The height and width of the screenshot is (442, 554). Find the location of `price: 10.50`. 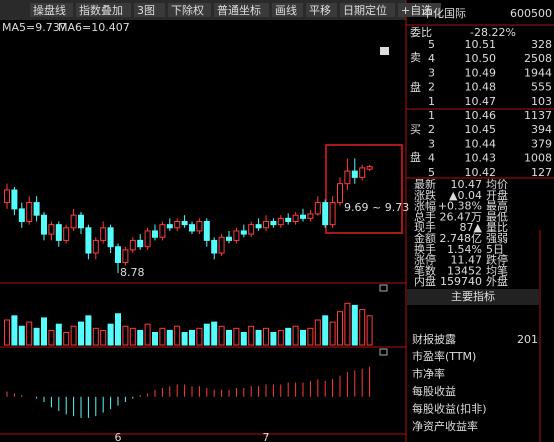

price: 10.50 is located at coordinates (481, 58).